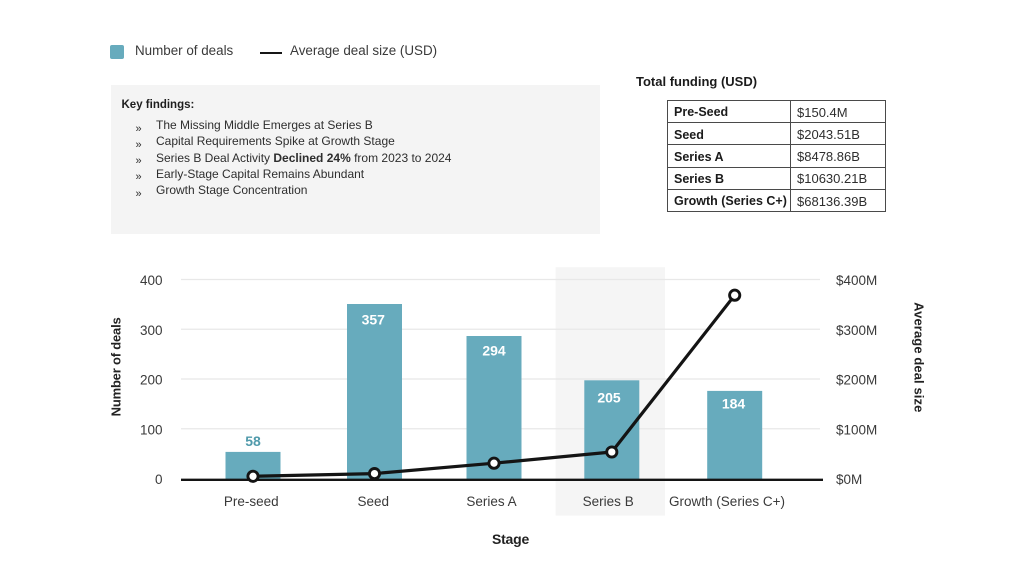 Image resolution: width=1024 pixels, height=576 pixels. I want to click on svg-text: $400M, so click(856, 280).